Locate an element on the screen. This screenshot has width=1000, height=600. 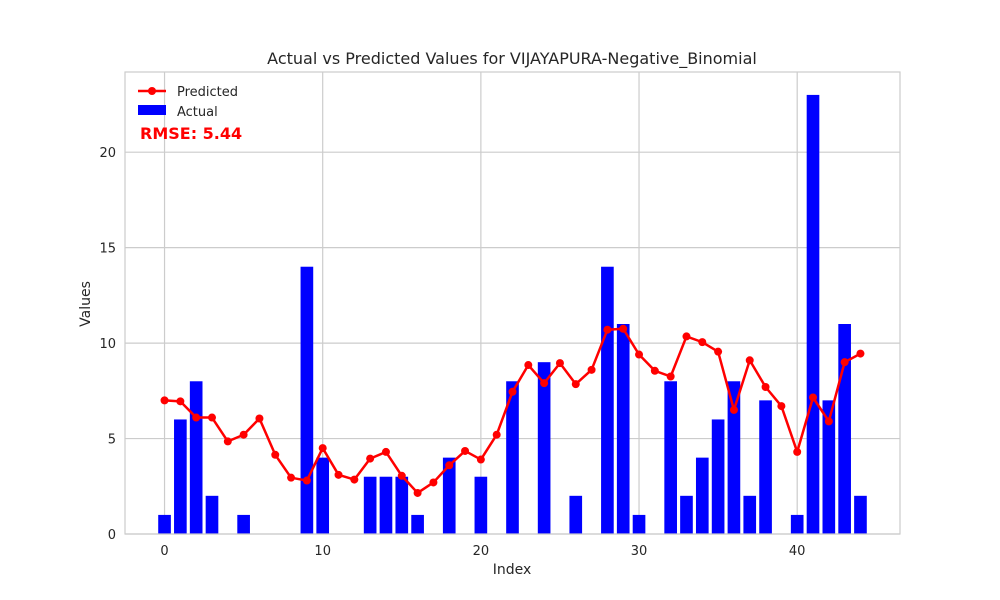
legend-actual-label: Actual is located at coordinates (197, 112).